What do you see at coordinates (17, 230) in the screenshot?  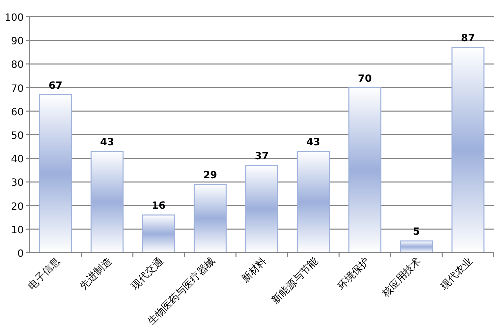 I see `y-tick-label: 10` at bounding box center [17, 230].